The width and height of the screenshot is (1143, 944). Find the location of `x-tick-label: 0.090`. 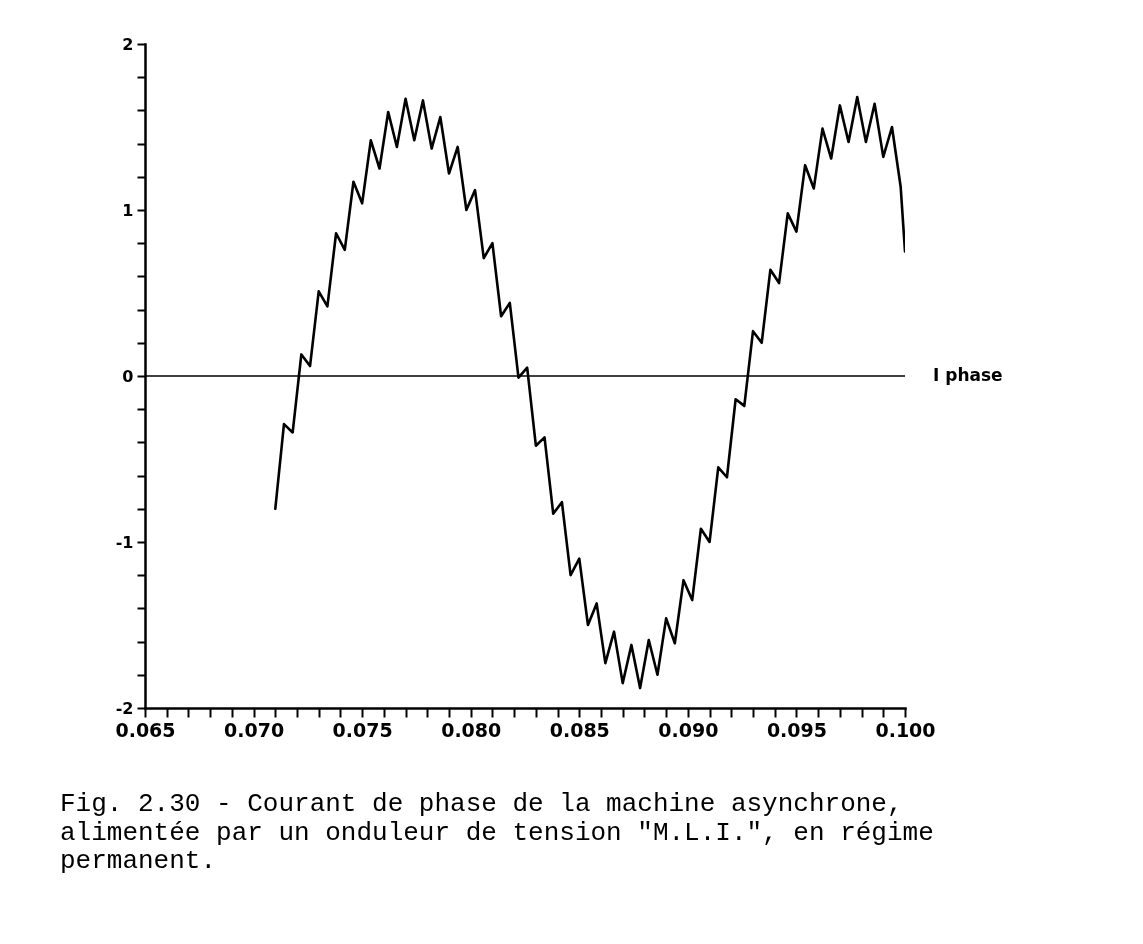

x-tick-label: 0.090 is located at coordinates (688, 729).